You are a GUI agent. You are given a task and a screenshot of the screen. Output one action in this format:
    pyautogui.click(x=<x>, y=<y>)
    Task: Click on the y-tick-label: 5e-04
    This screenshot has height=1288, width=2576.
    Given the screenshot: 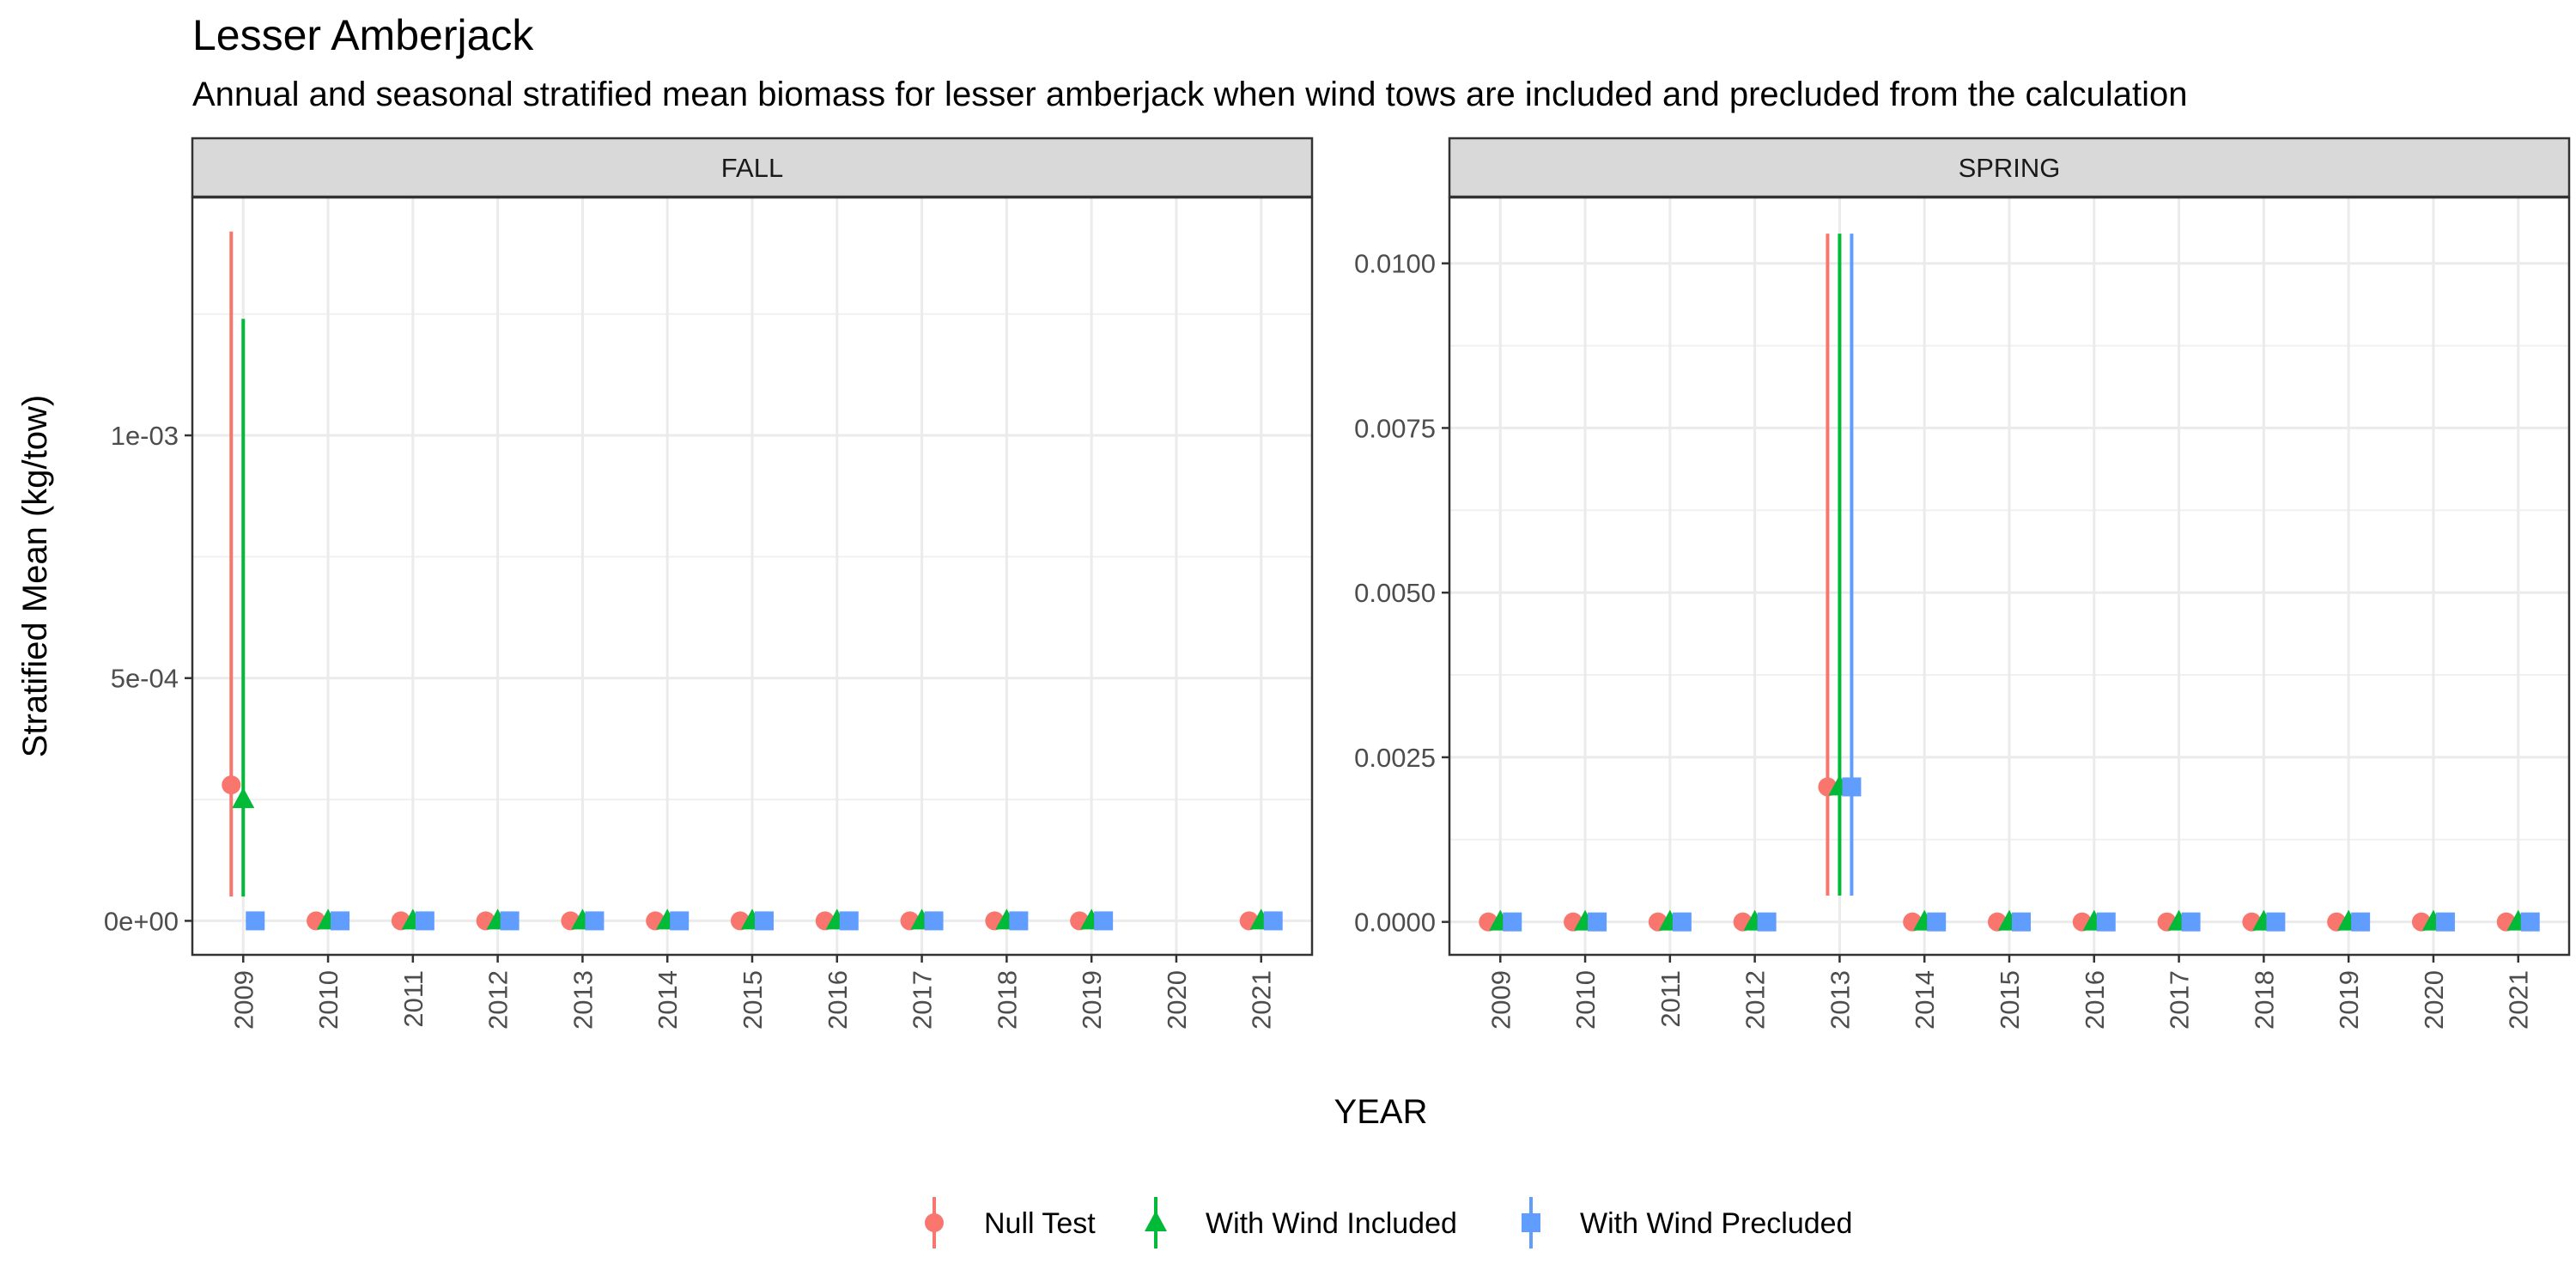 What is the action you would take?
    pyautogui.click(x=145, y=679)
    